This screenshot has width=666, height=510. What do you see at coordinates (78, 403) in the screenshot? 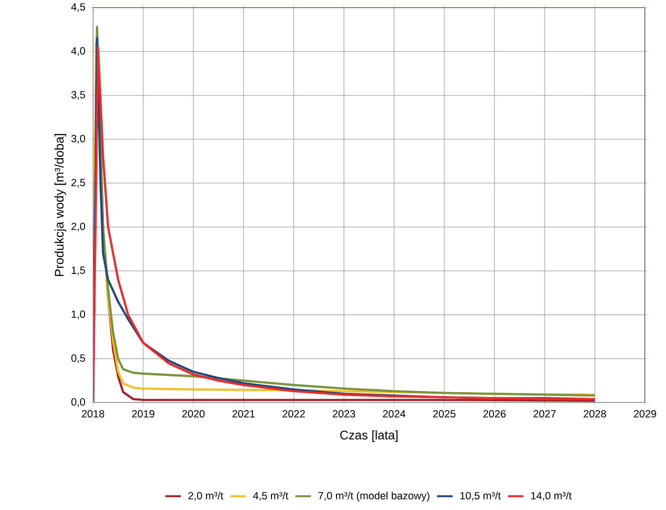
I see `y-tick-label: 0,0` at bounding box center [78, 403].